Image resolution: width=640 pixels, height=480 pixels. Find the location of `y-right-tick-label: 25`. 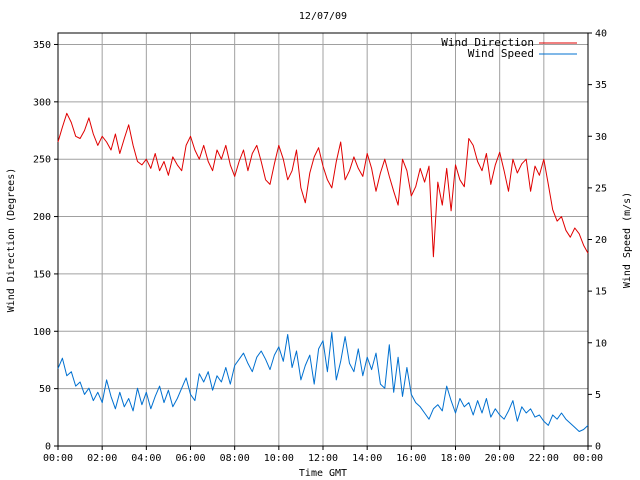

y-right-tick-label: 25 is located at coordinates (601, 188).